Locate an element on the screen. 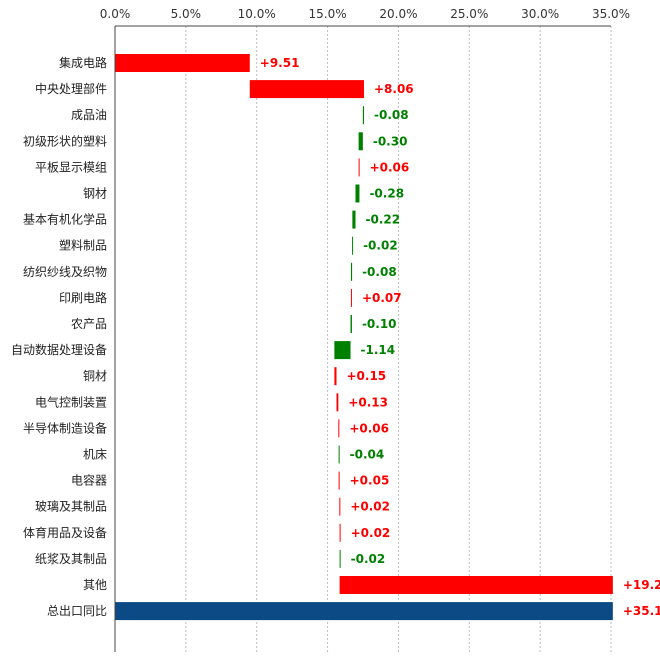  bar-total is located at coordinates (364, 611).